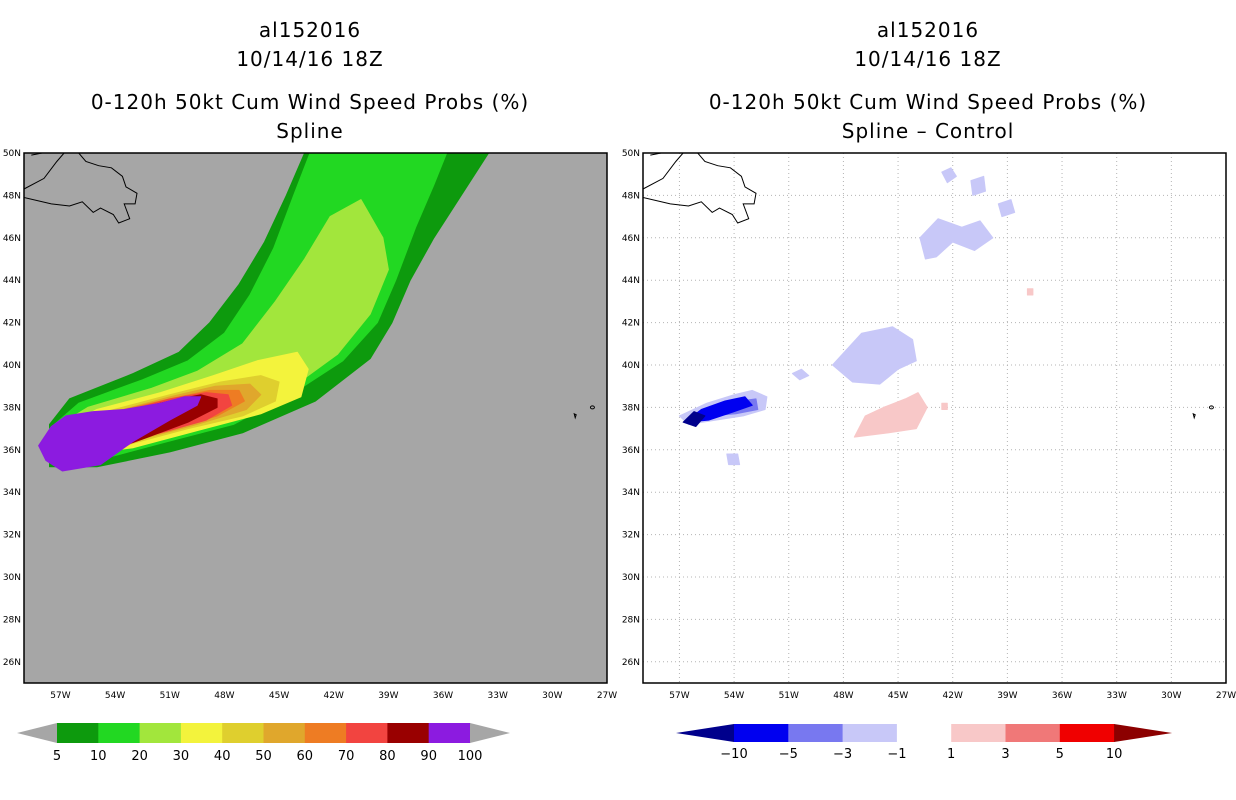  Describe the element at coordinates (139, 756) in the screenshot. I see `left-colorbar-label-20: 20` at that location.